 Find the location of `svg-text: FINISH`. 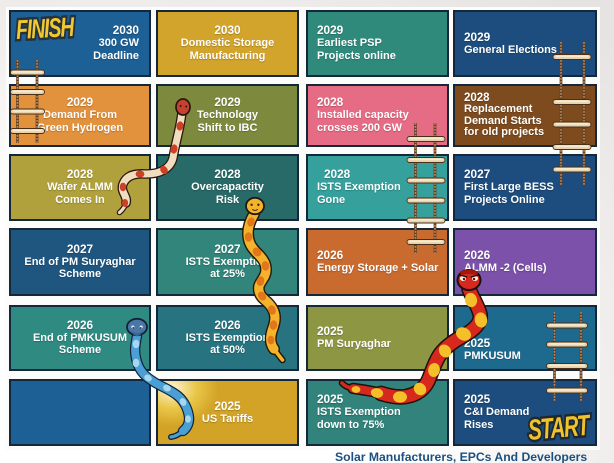

svg-text: FINISH is located at coordinates (45, 28).